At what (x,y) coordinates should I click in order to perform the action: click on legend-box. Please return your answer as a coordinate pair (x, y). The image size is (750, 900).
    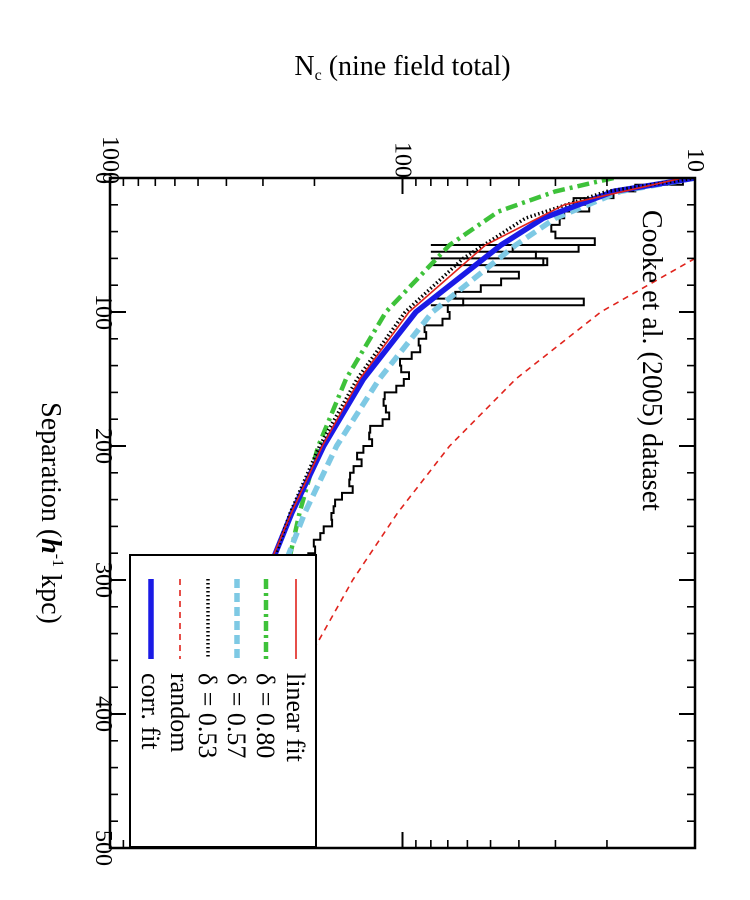
    Looking at the image, I should click on (223, 701).